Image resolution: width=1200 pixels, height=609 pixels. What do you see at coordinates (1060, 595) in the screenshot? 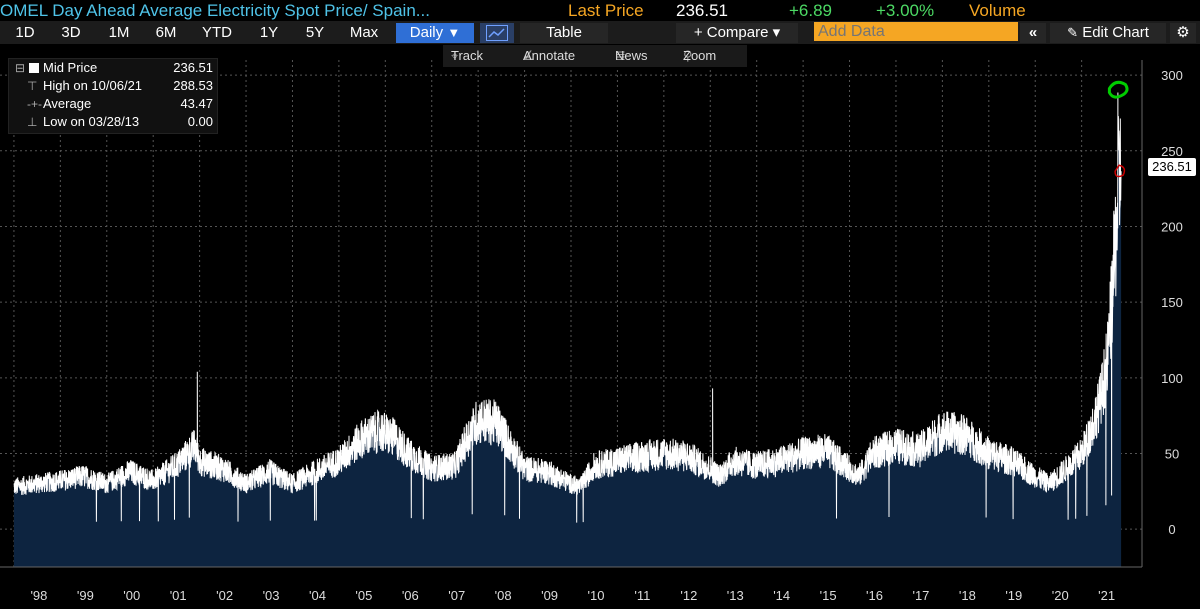
I see `x-tick-label: '20` at bounding box center [1060, 595].